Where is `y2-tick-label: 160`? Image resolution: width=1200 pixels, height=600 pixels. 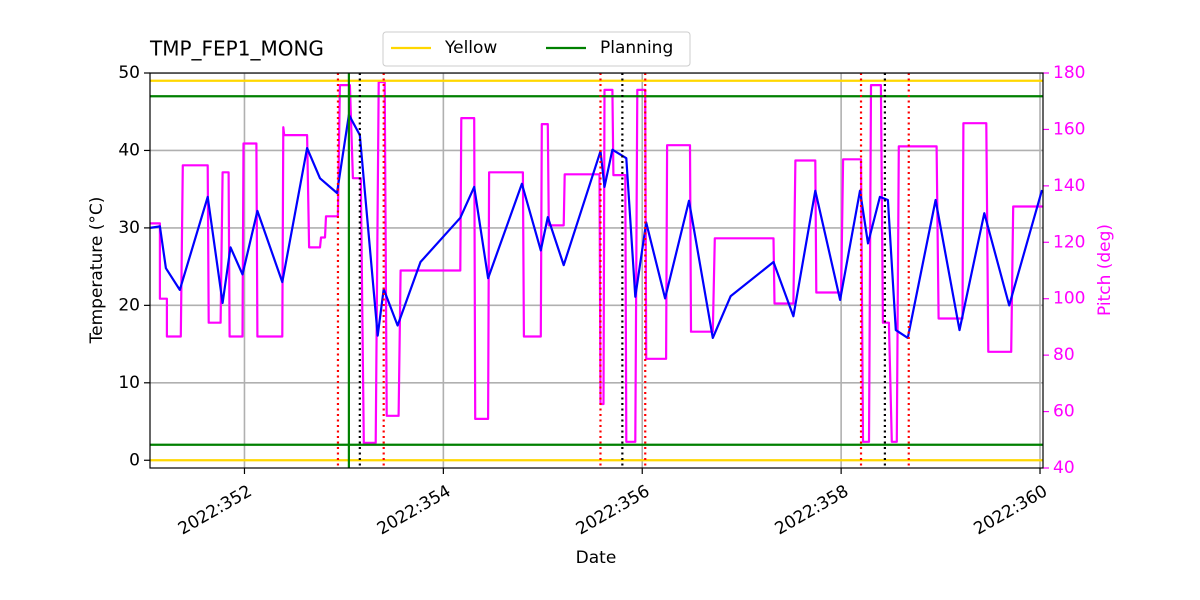
y2-tick-label: 160 is located at coordinates (1069, 129).